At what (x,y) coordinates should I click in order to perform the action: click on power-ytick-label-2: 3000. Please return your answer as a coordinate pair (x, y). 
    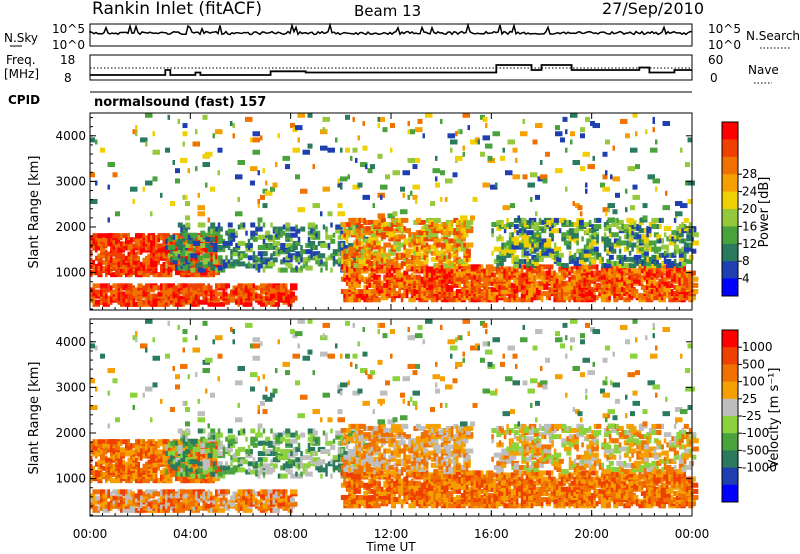
    Looking at the image, I should click on (70, 181).